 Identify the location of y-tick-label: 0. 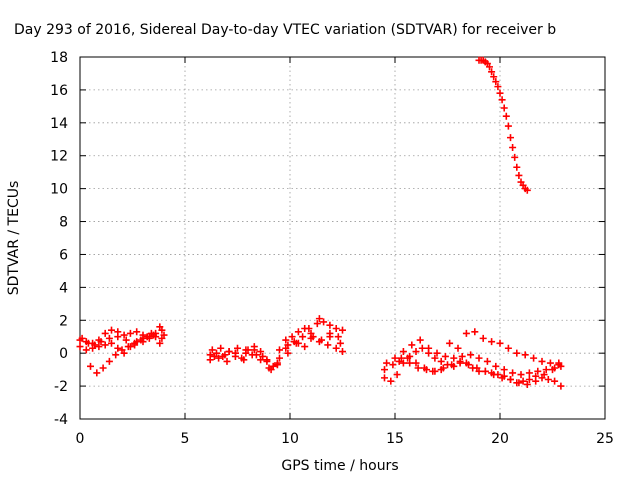
(63, 354).